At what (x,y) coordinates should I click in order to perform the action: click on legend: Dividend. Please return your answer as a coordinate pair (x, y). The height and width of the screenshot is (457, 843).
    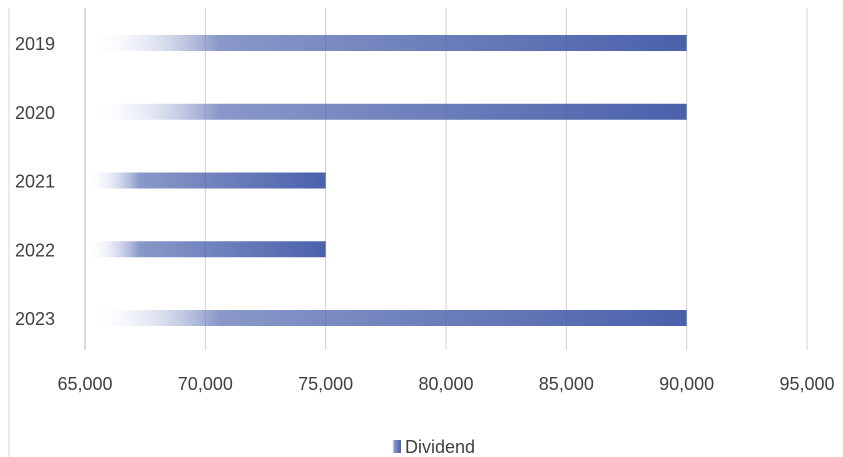
    Looking at the image, I should click on (433, 447).